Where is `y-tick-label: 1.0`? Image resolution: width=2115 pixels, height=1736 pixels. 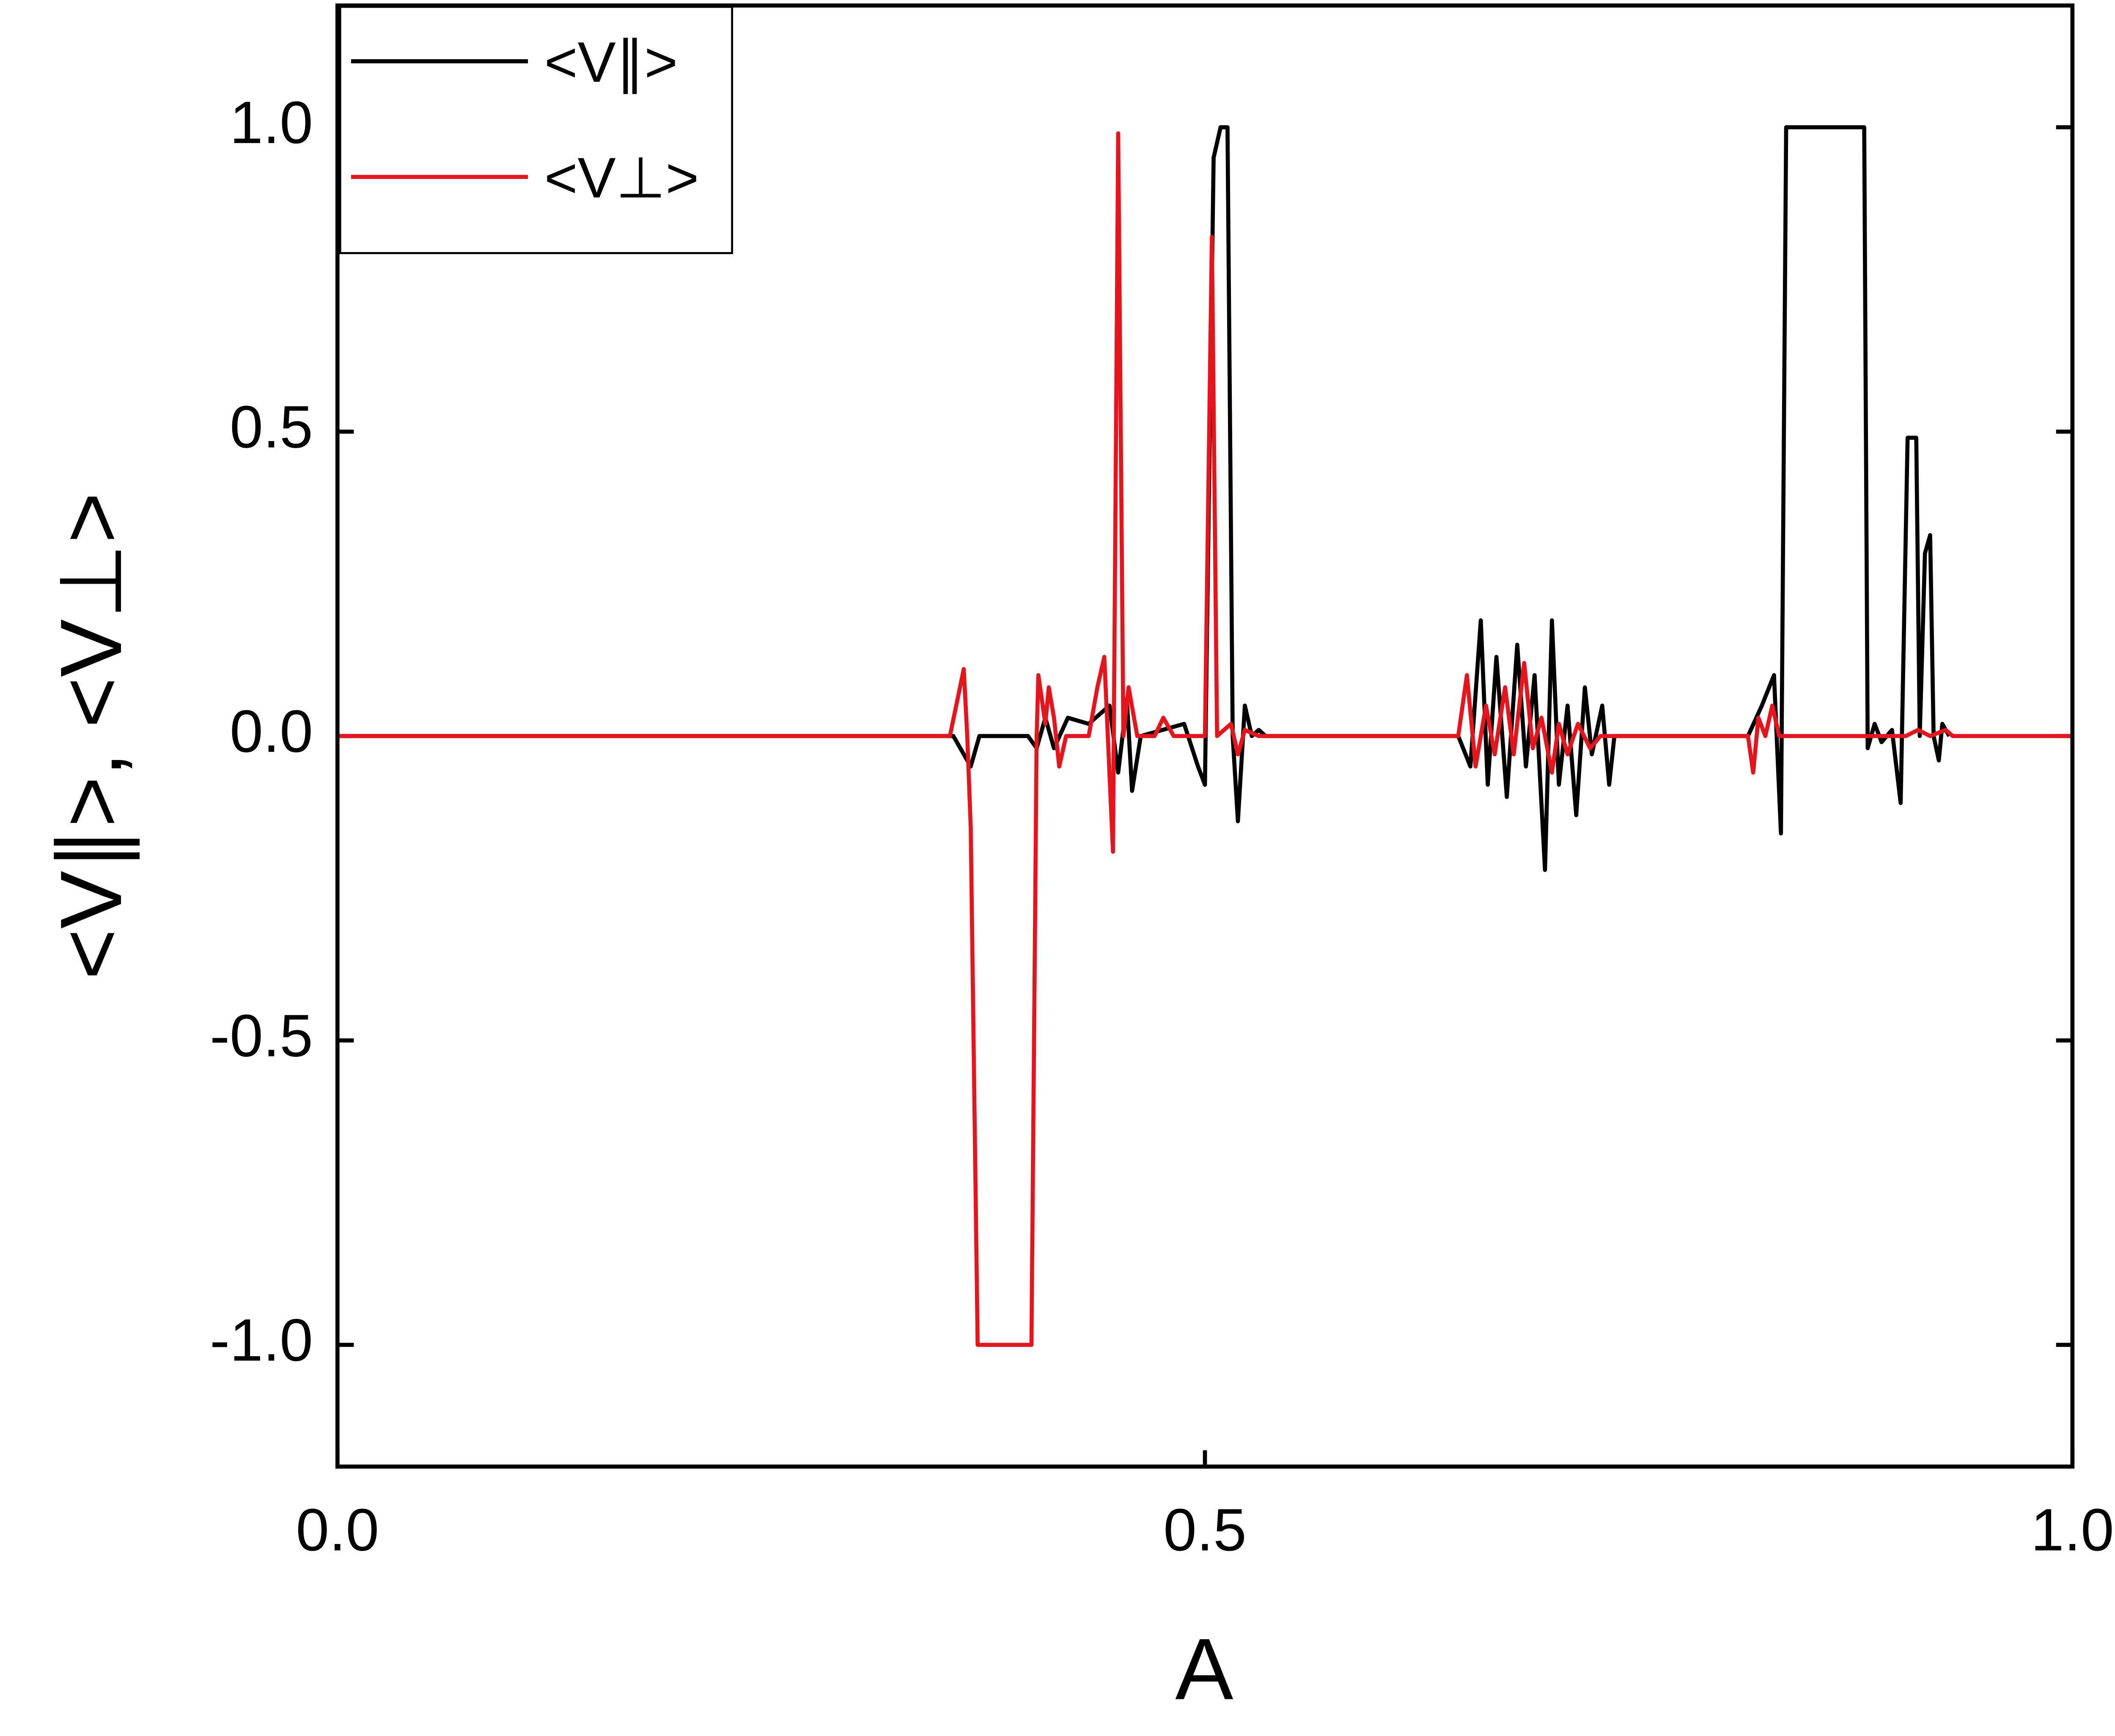
y-tick-label: 1.0 is located at coordinates (271, 122).